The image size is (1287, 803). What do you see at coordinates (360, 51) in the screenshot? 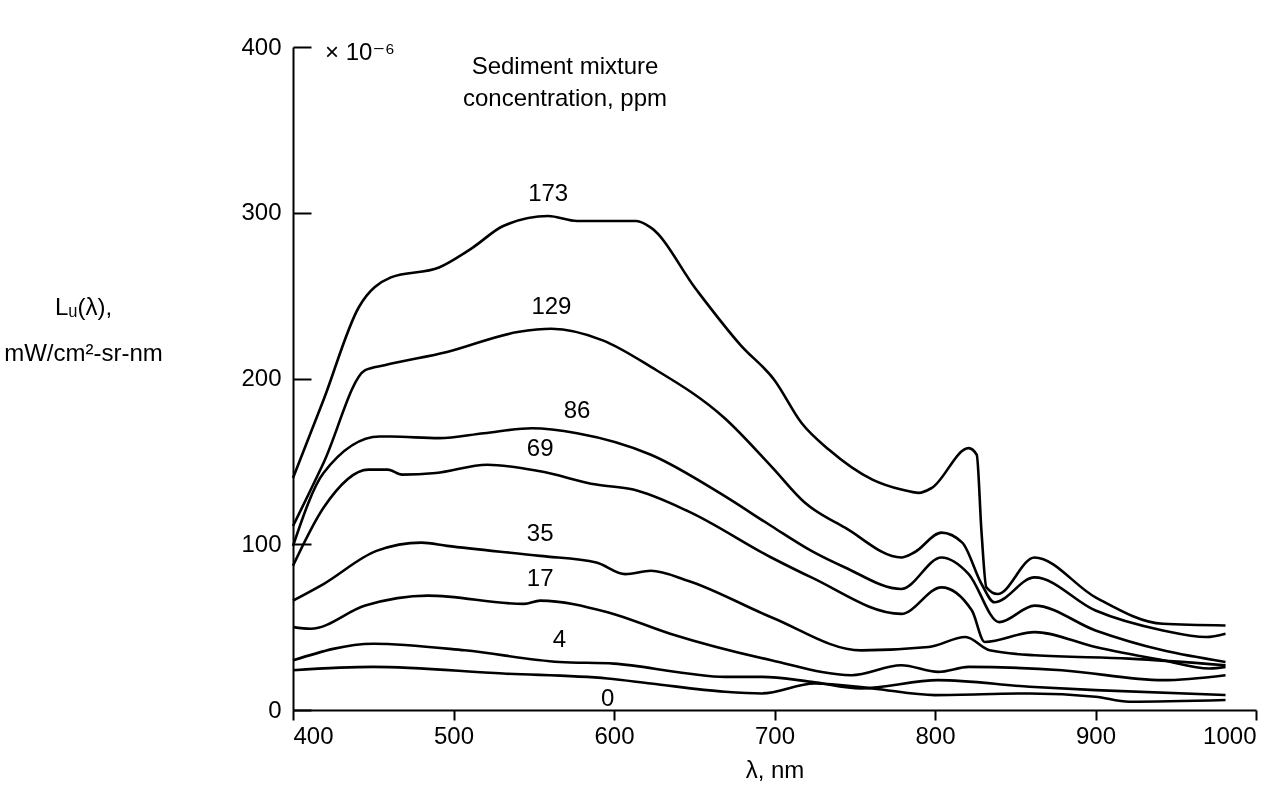
I see `annotation: × 10⁻⁶` at bounding box center [360, 51].